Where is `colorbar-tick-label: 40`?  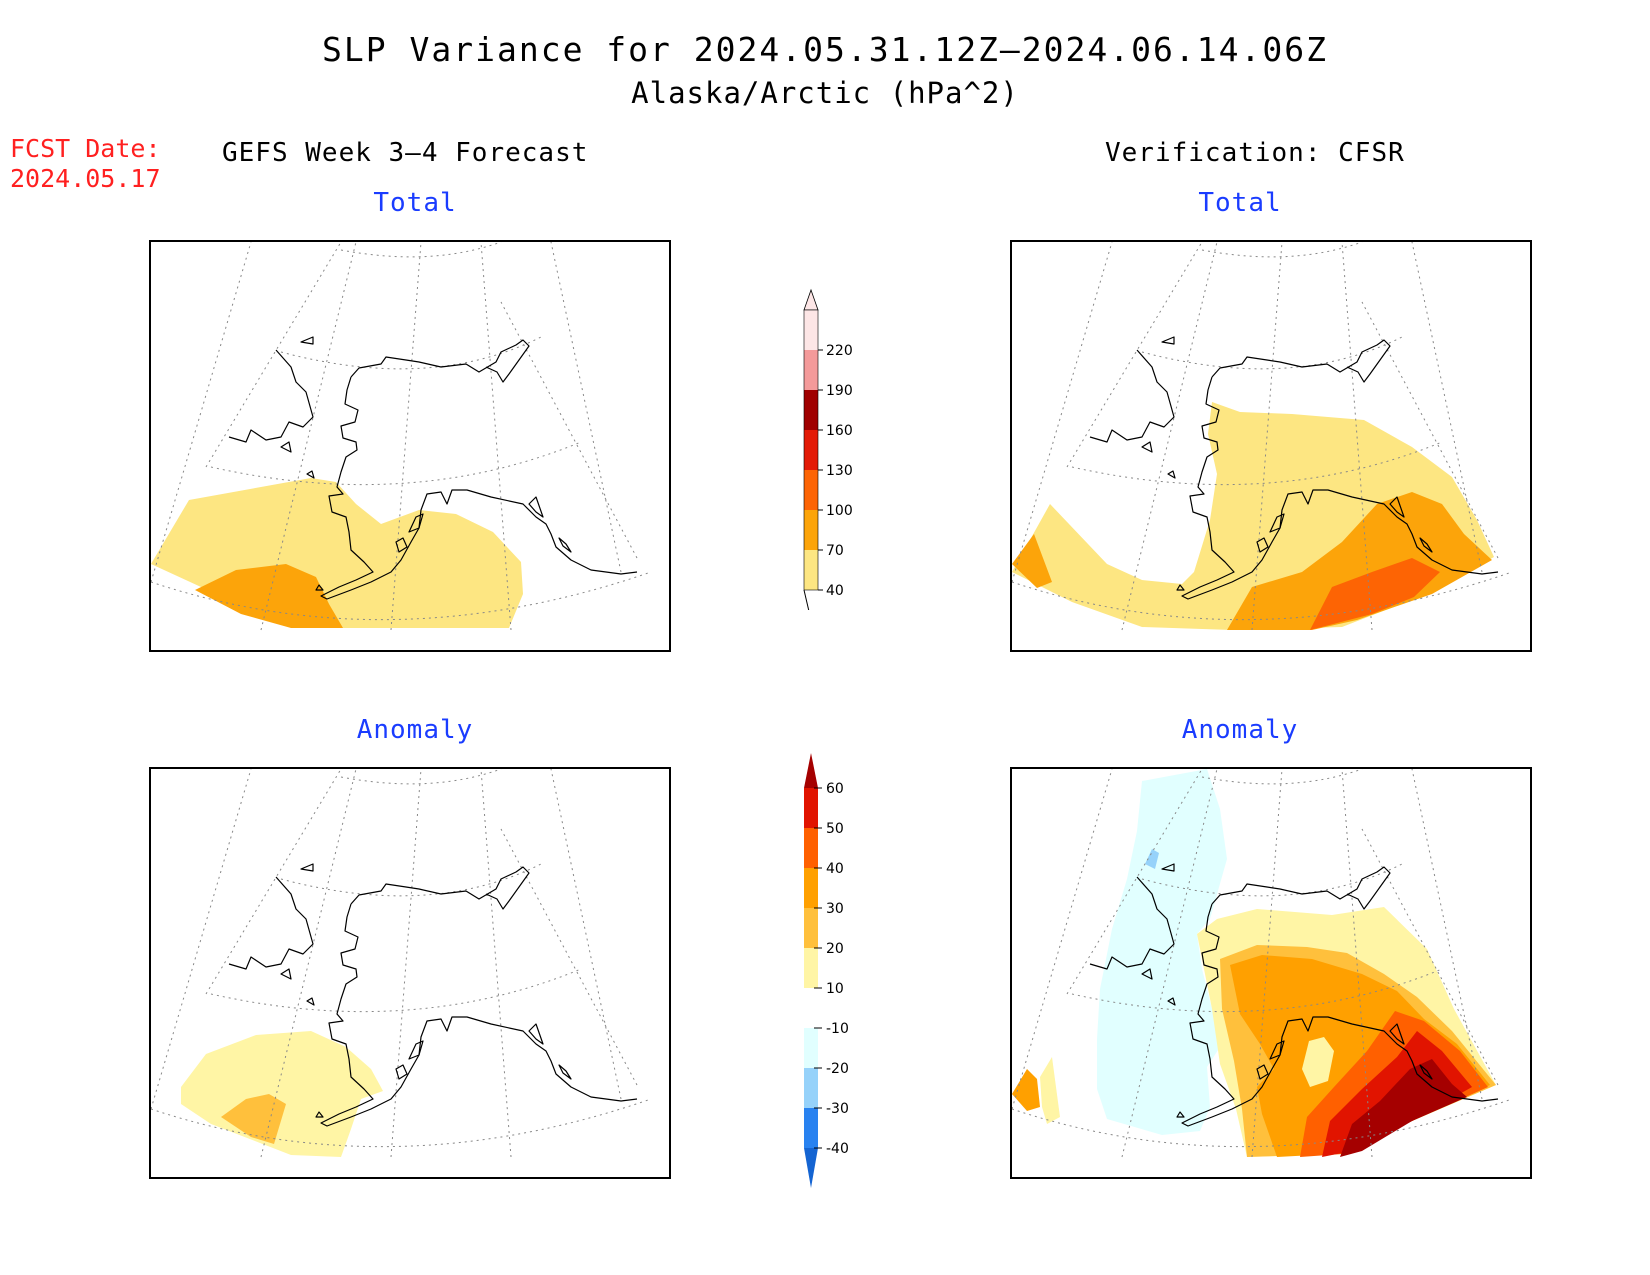 colorbar-tick-label: 40 is located at coordinates (835, 591).